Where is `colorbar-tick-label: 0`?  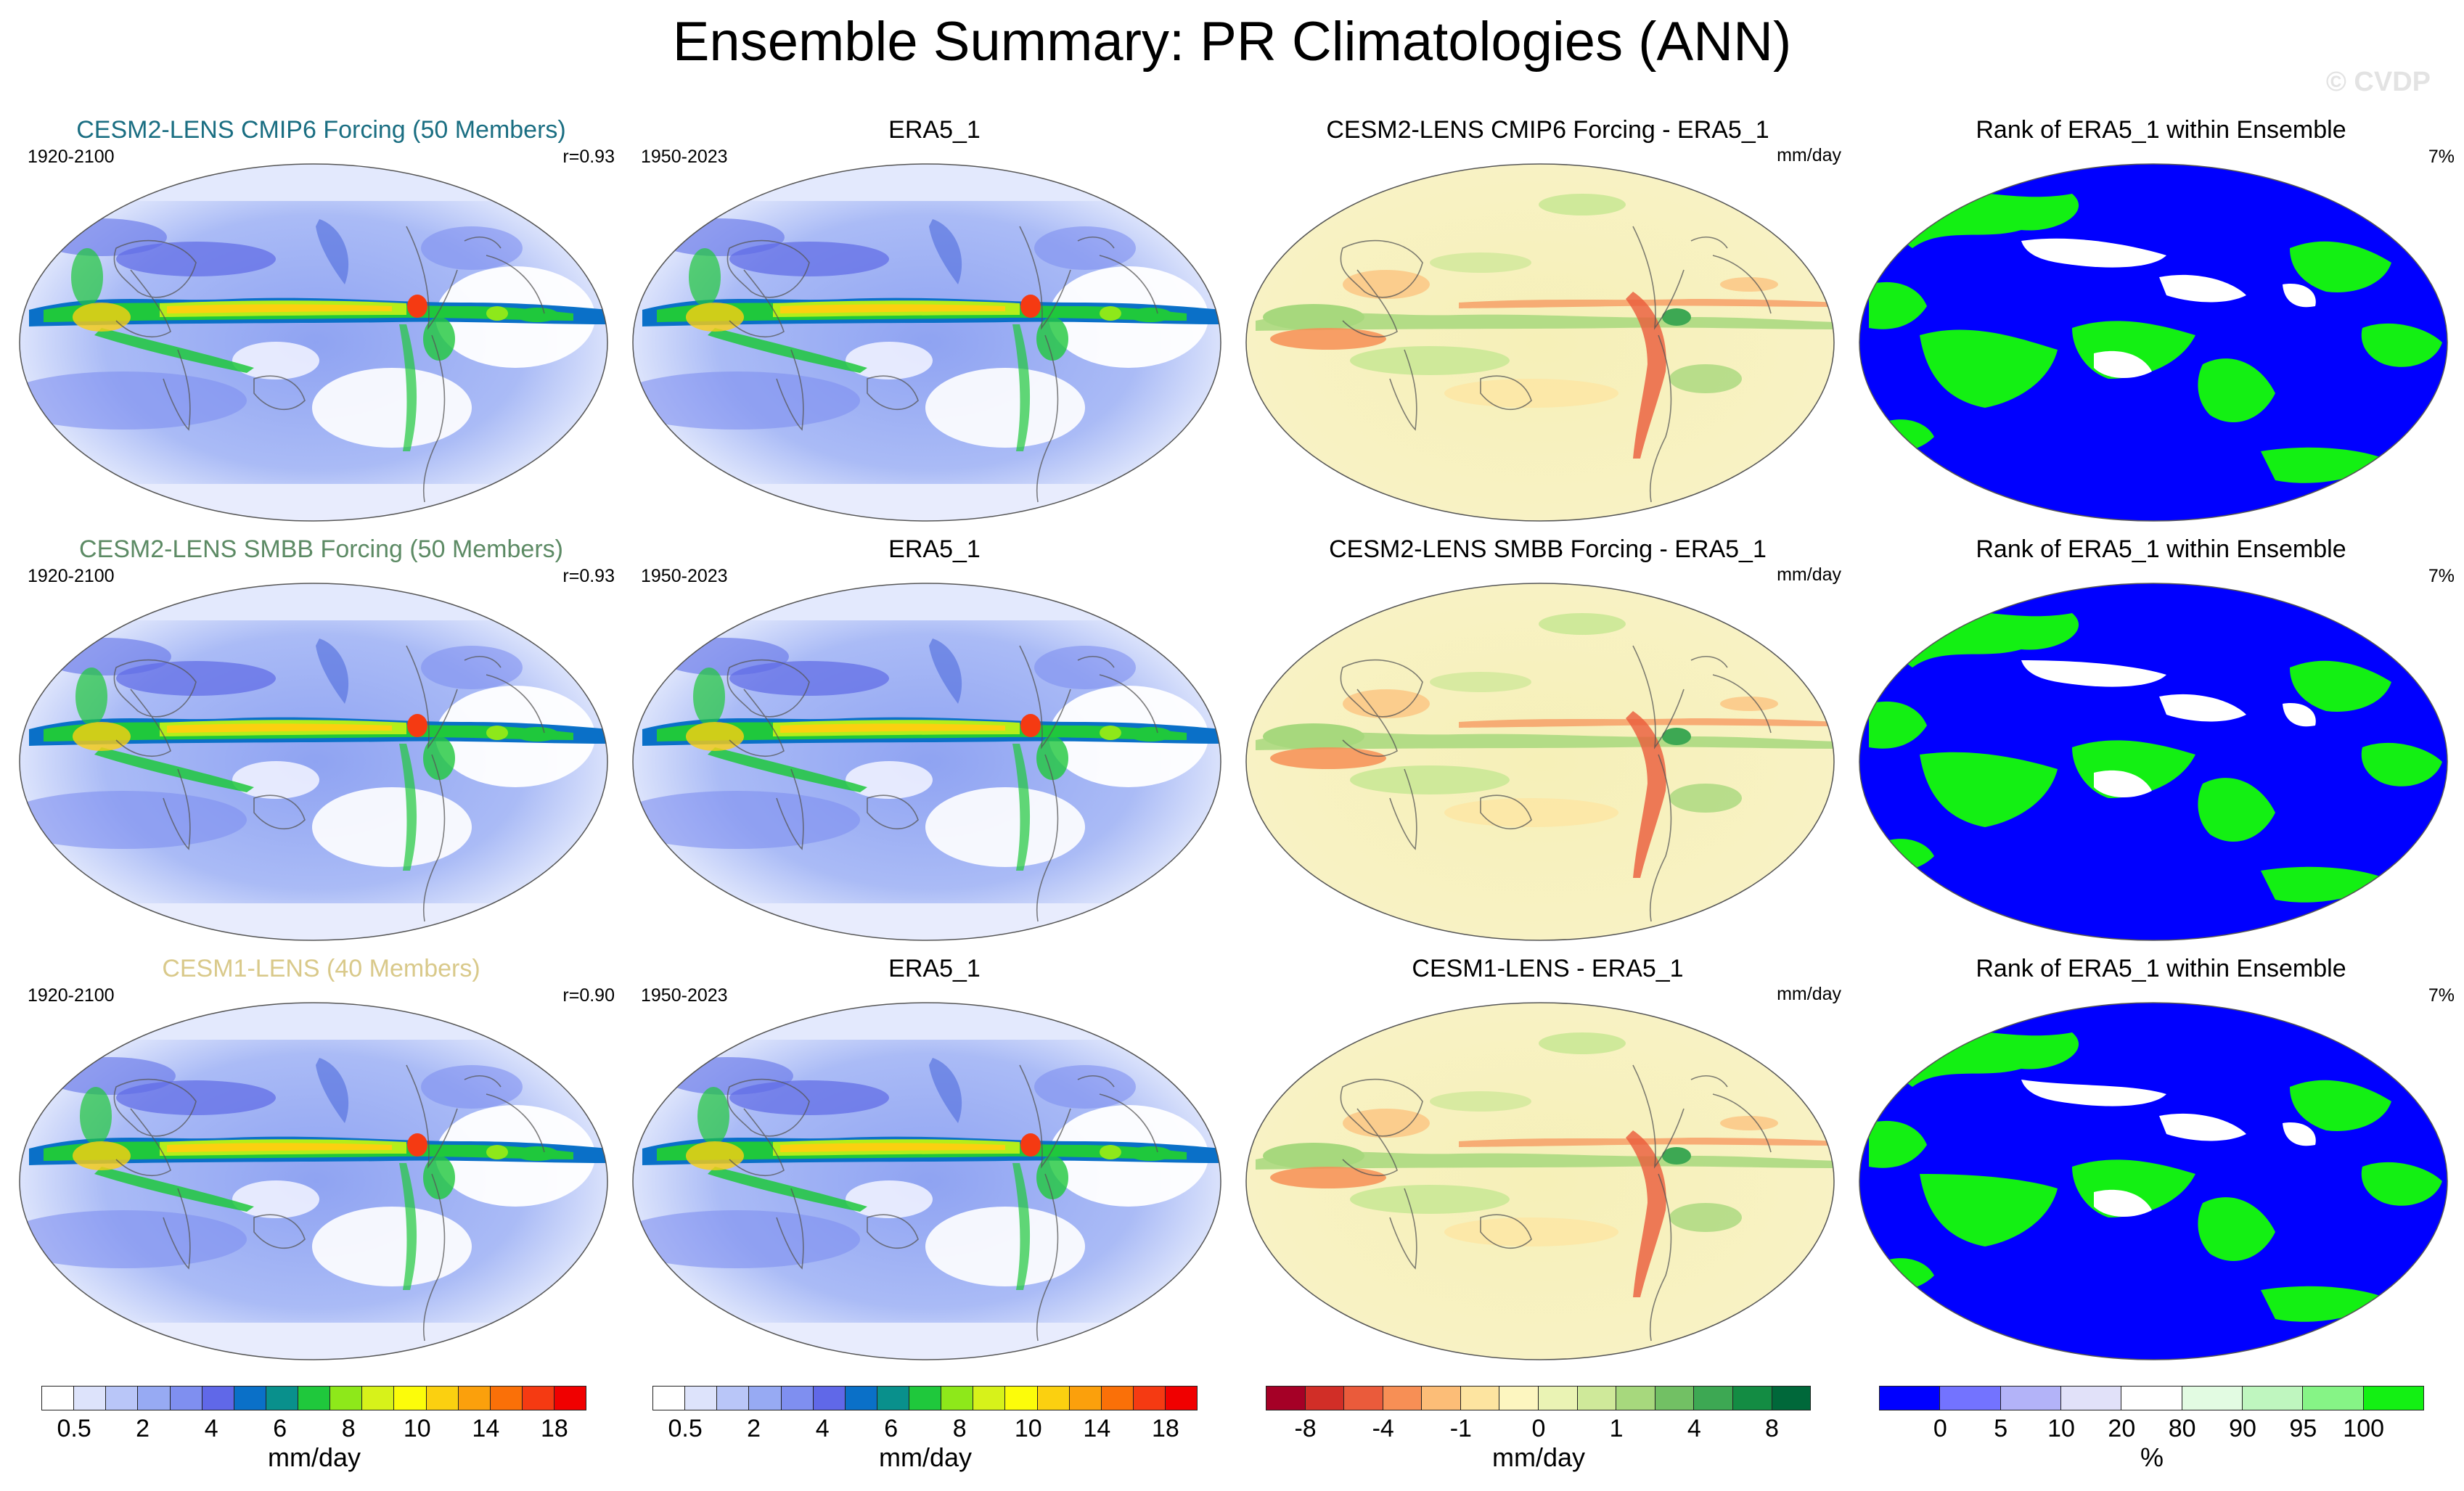 colorbar-tick-label: 0 is located at coordinates (1539, 1428).